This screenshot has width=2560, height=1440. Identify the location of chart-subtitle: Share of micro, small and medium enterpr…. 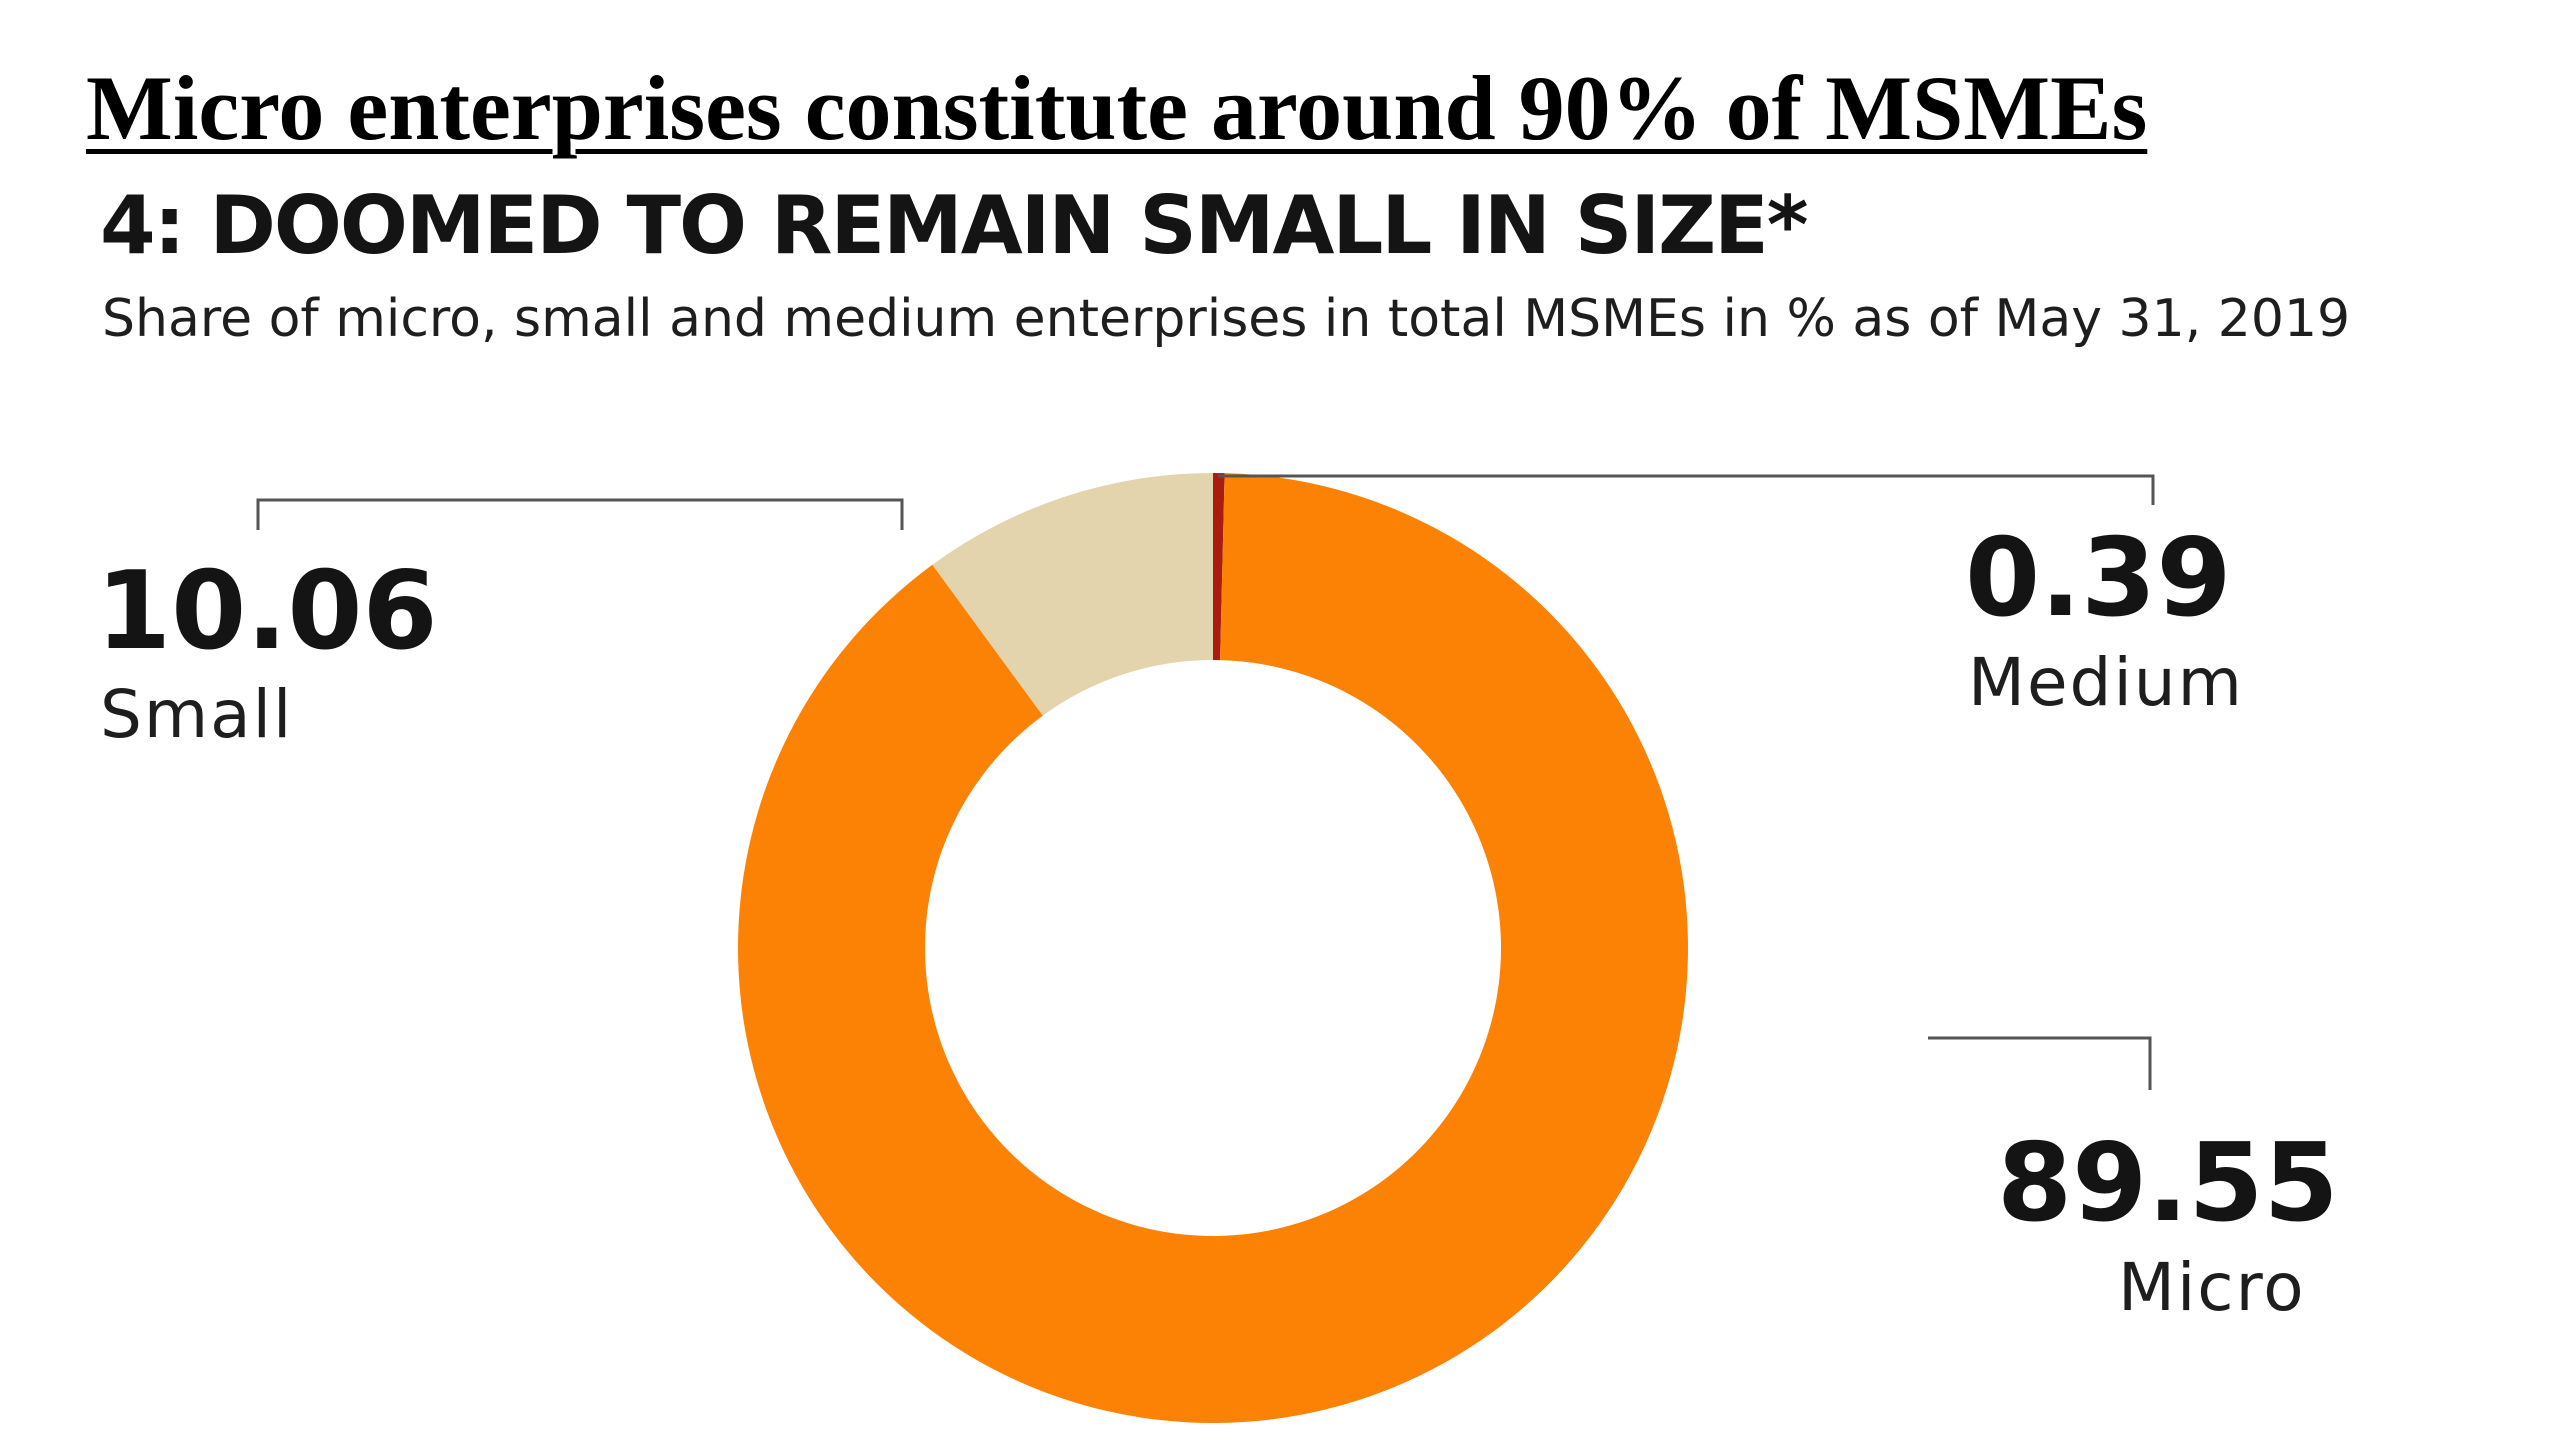
(1226, 319).